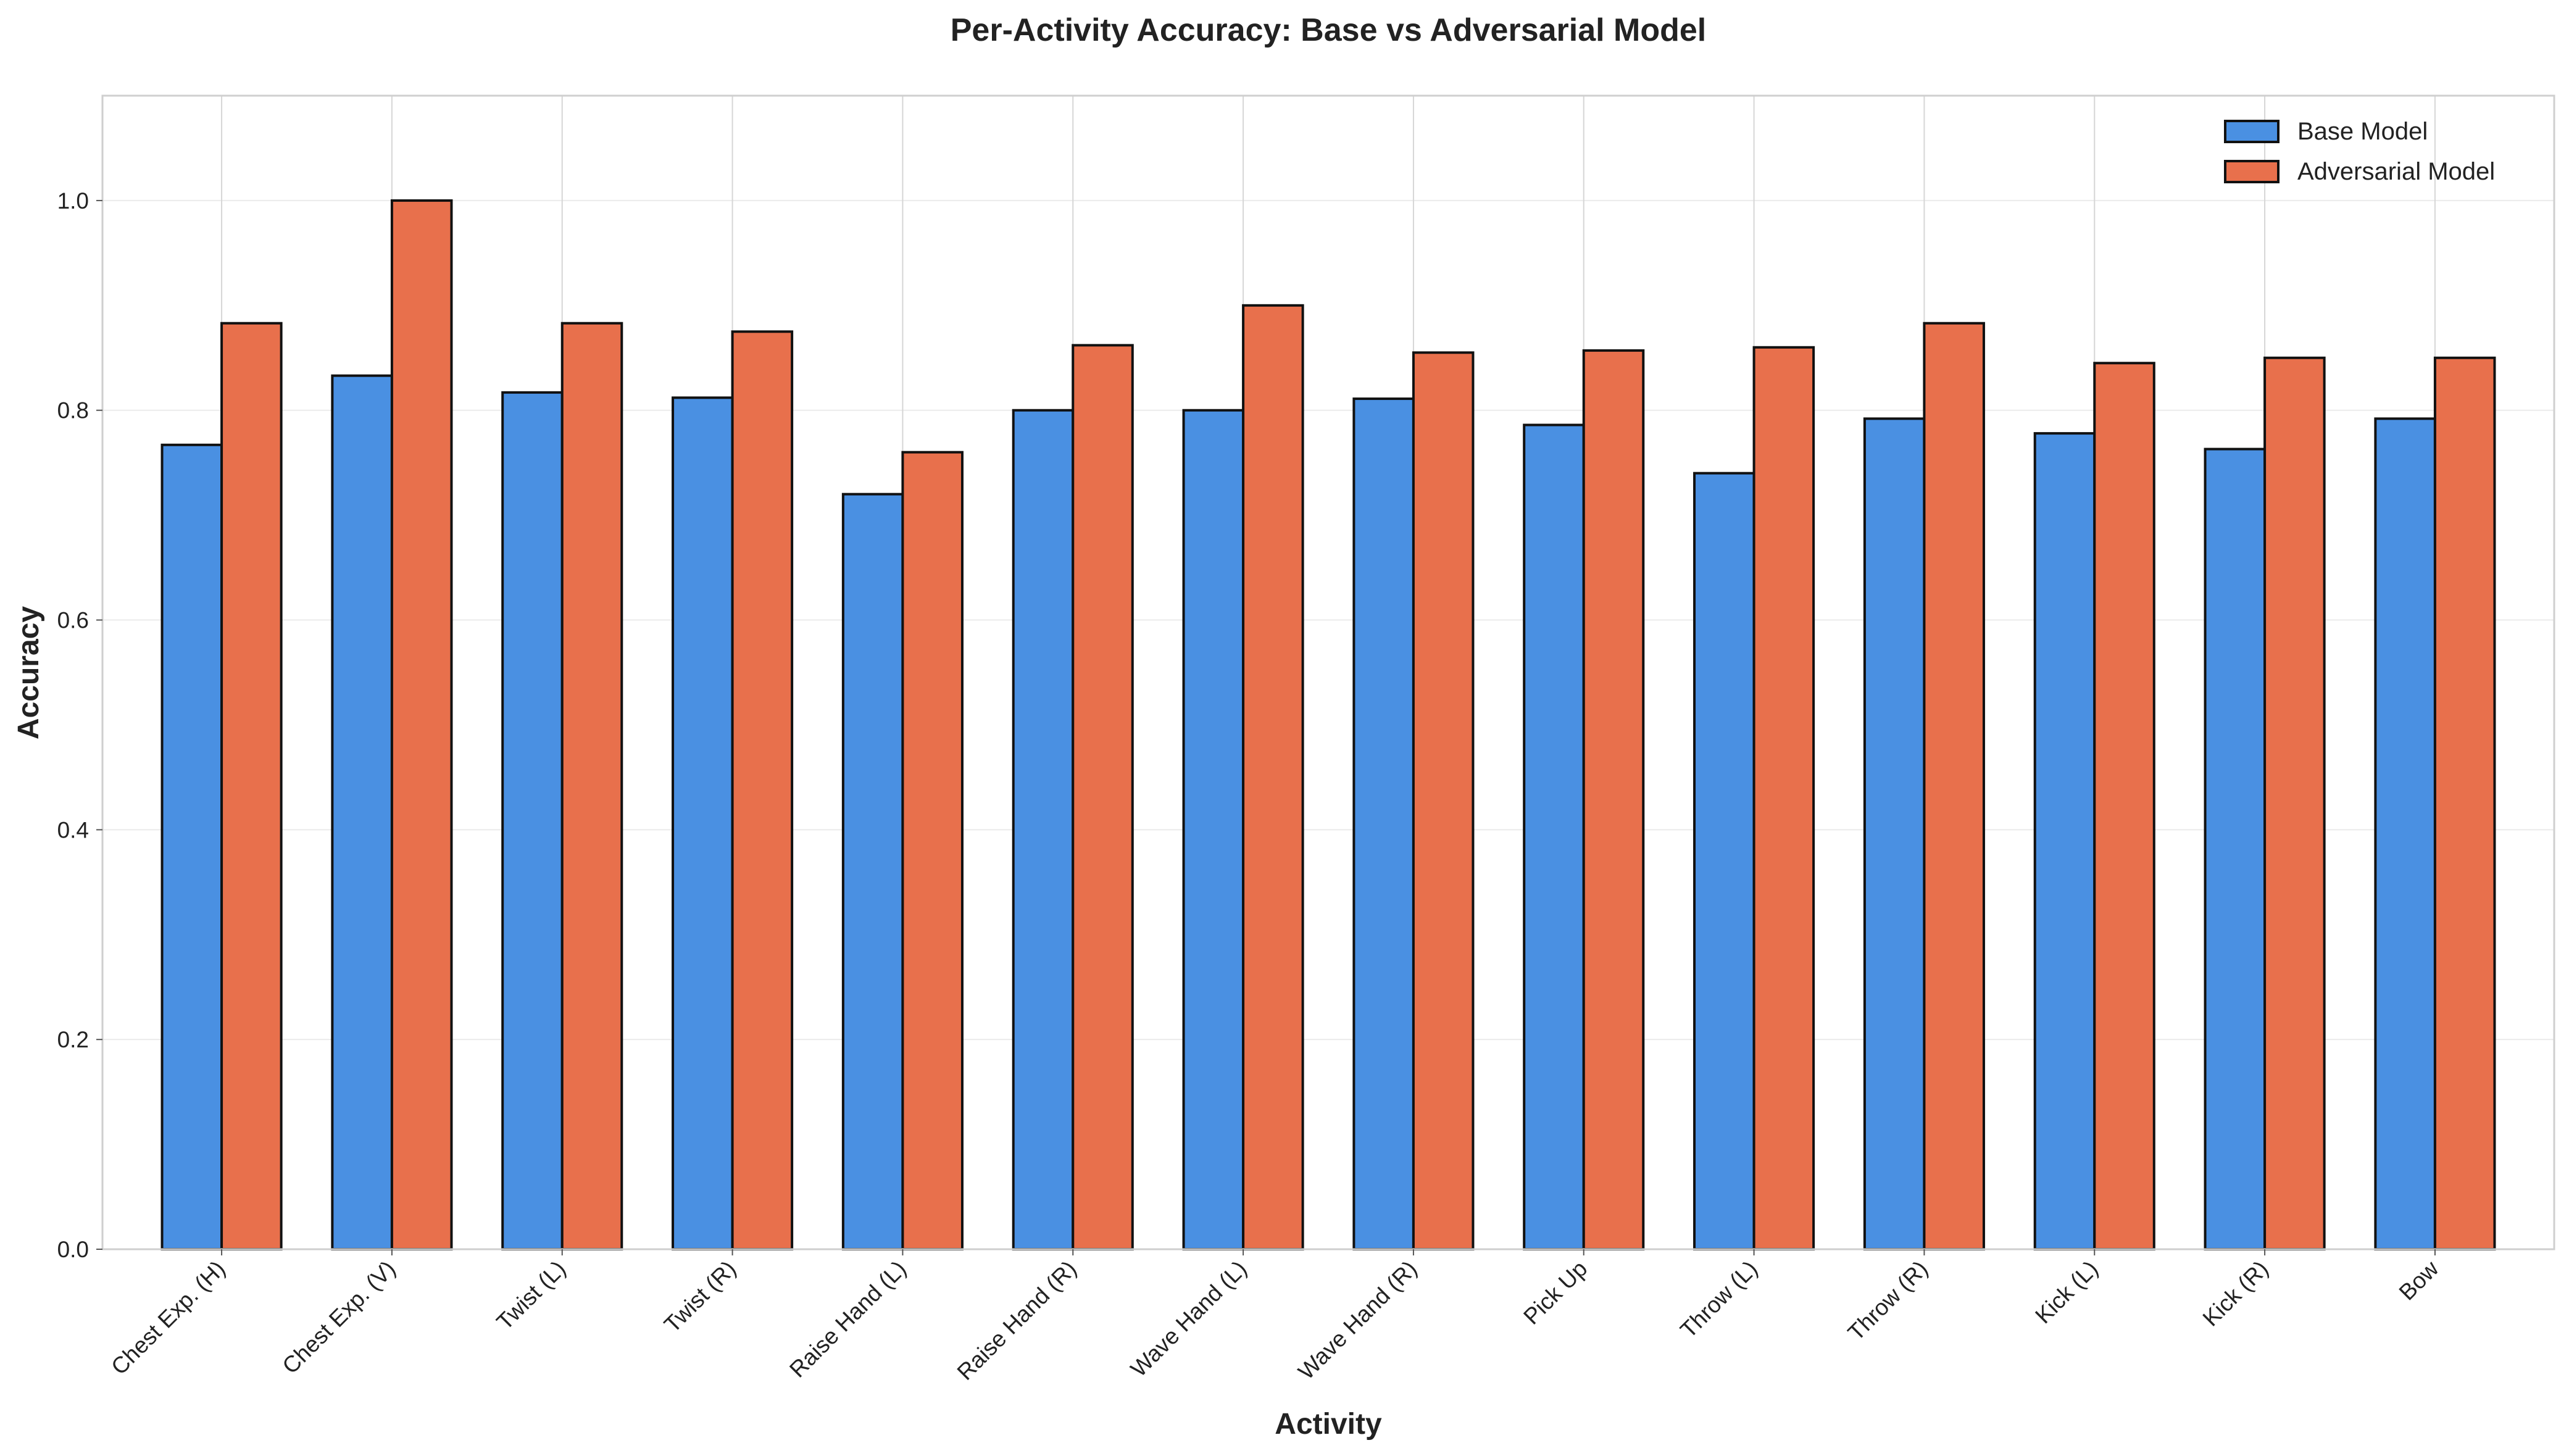  What do you see at coordinates (28, 672) in the screenshot?
I see `y-axis-label: Accuracy` at bounding box center [28, 672].